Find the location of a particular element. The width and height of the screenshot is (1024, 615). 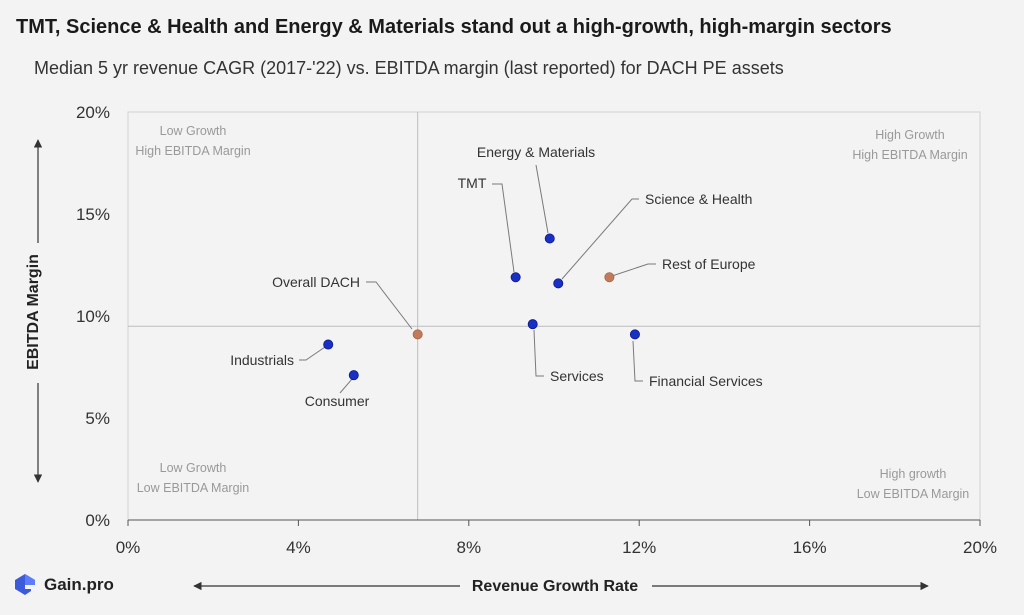

y-tick-label: 5% is located at coordinates (97, 418).